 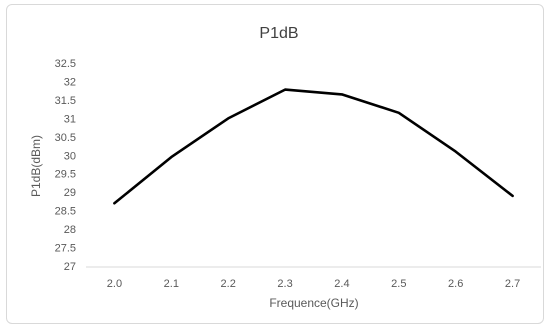 What do you see at coordinates (114, 284) in the screenshot?
I see `x-tick-label: 2.0` at bounding box center [114, 284].